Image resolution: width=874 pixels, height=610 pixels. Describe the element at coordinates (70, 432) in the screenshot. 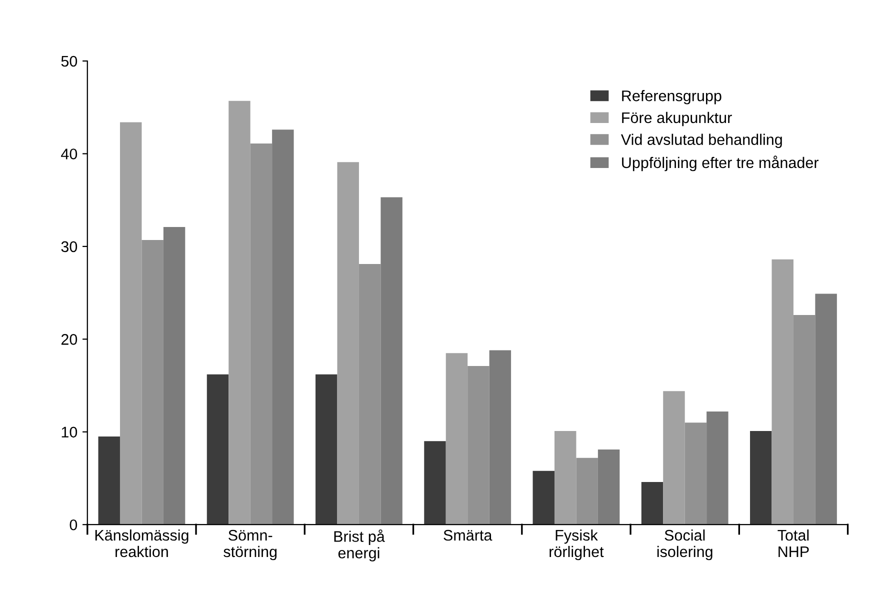

I see `y-tick-label: 10` at that location.